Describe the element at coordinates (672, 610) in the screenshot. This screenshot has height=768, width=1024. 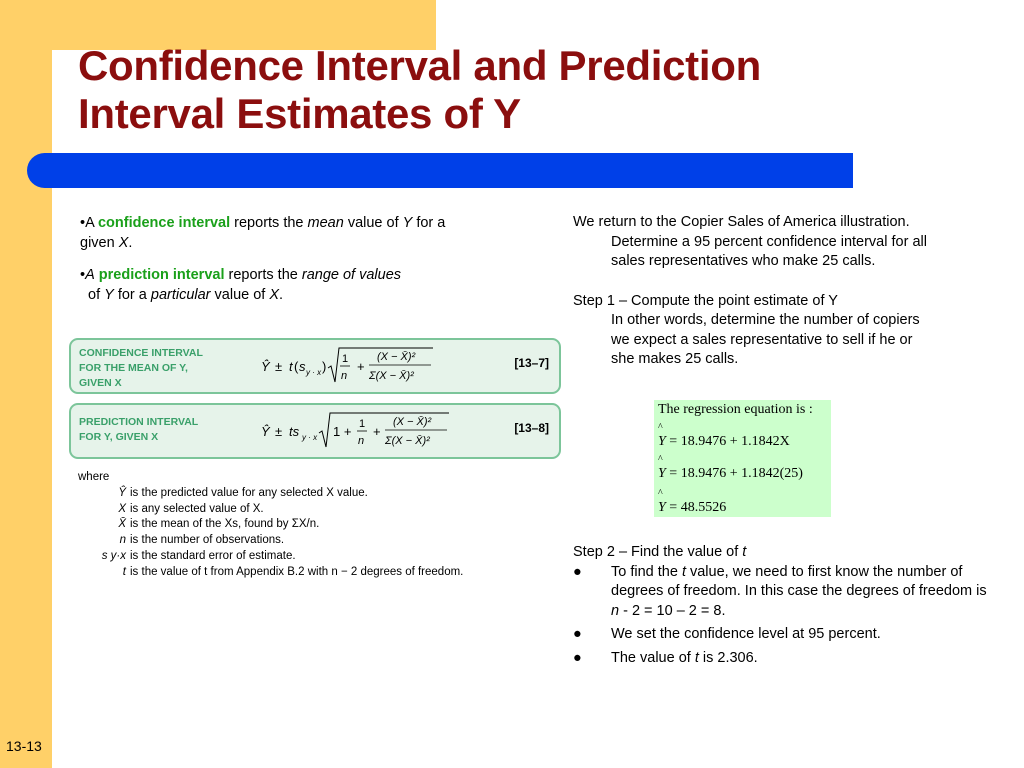
I see `text: - 2 = 10 – 2 = 8.` at that location.